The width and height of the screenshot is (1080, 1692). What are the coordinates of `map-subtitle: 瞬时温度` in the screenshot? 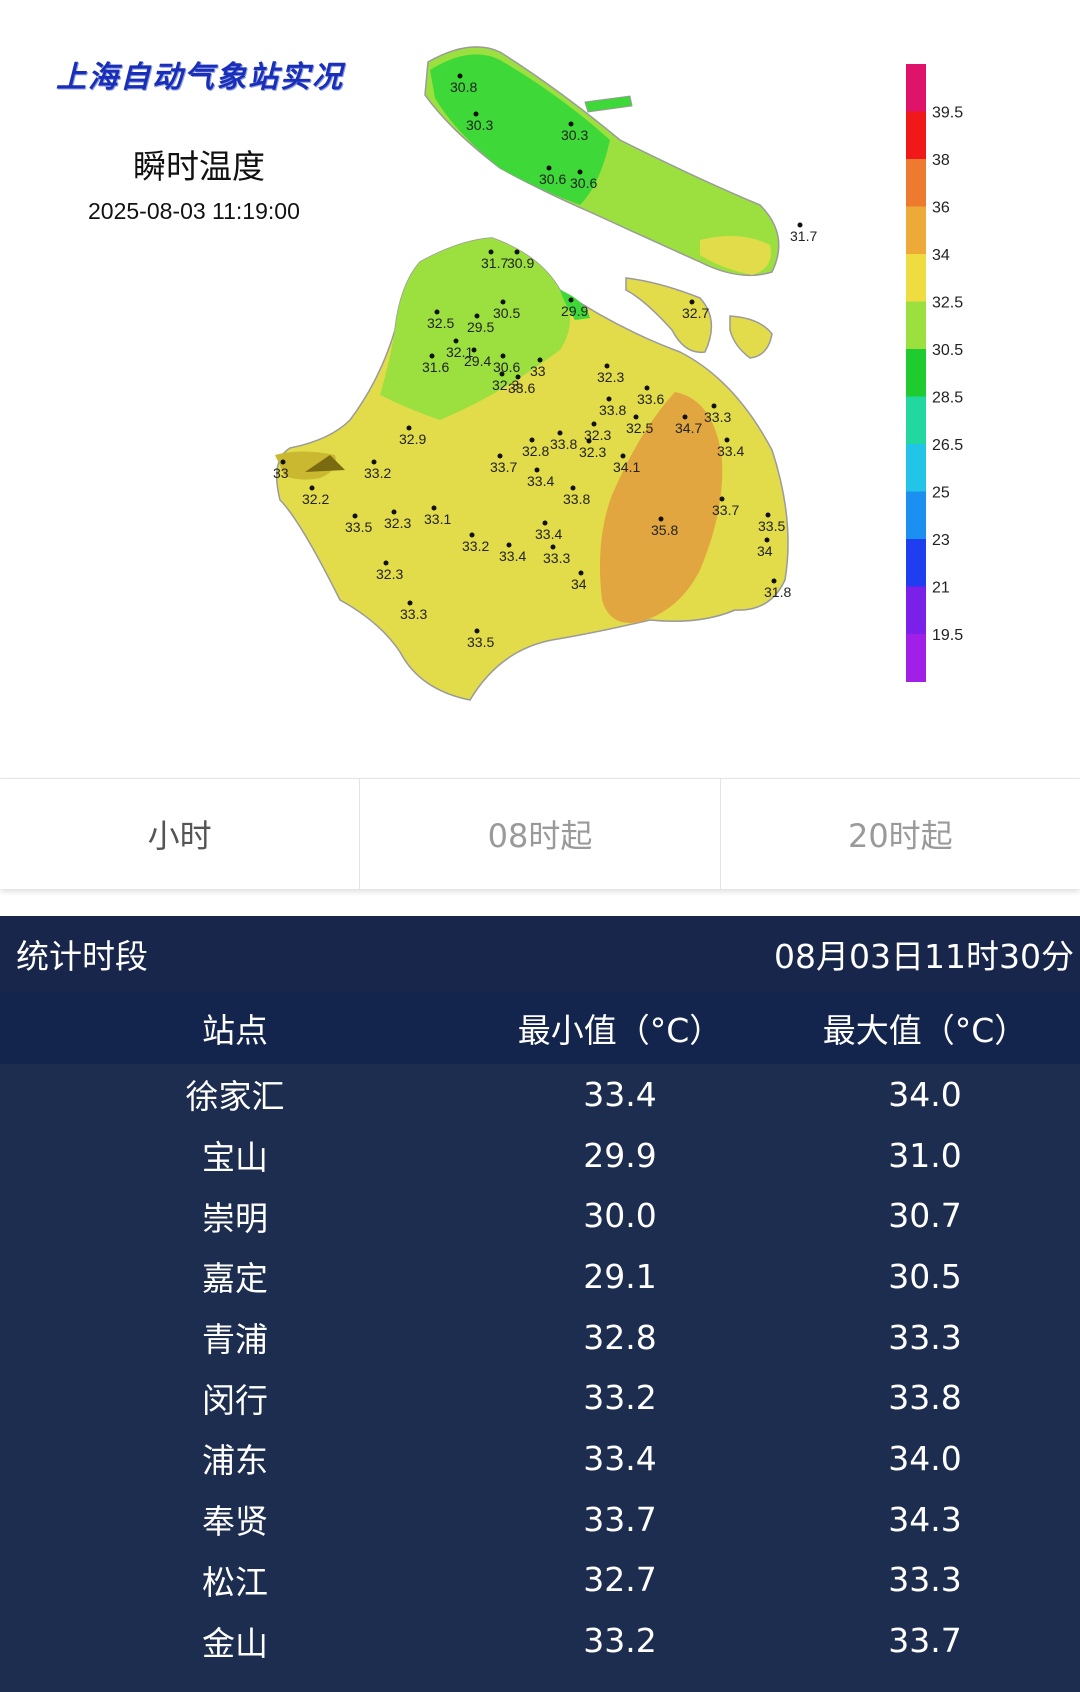 It's located at (199, 166).